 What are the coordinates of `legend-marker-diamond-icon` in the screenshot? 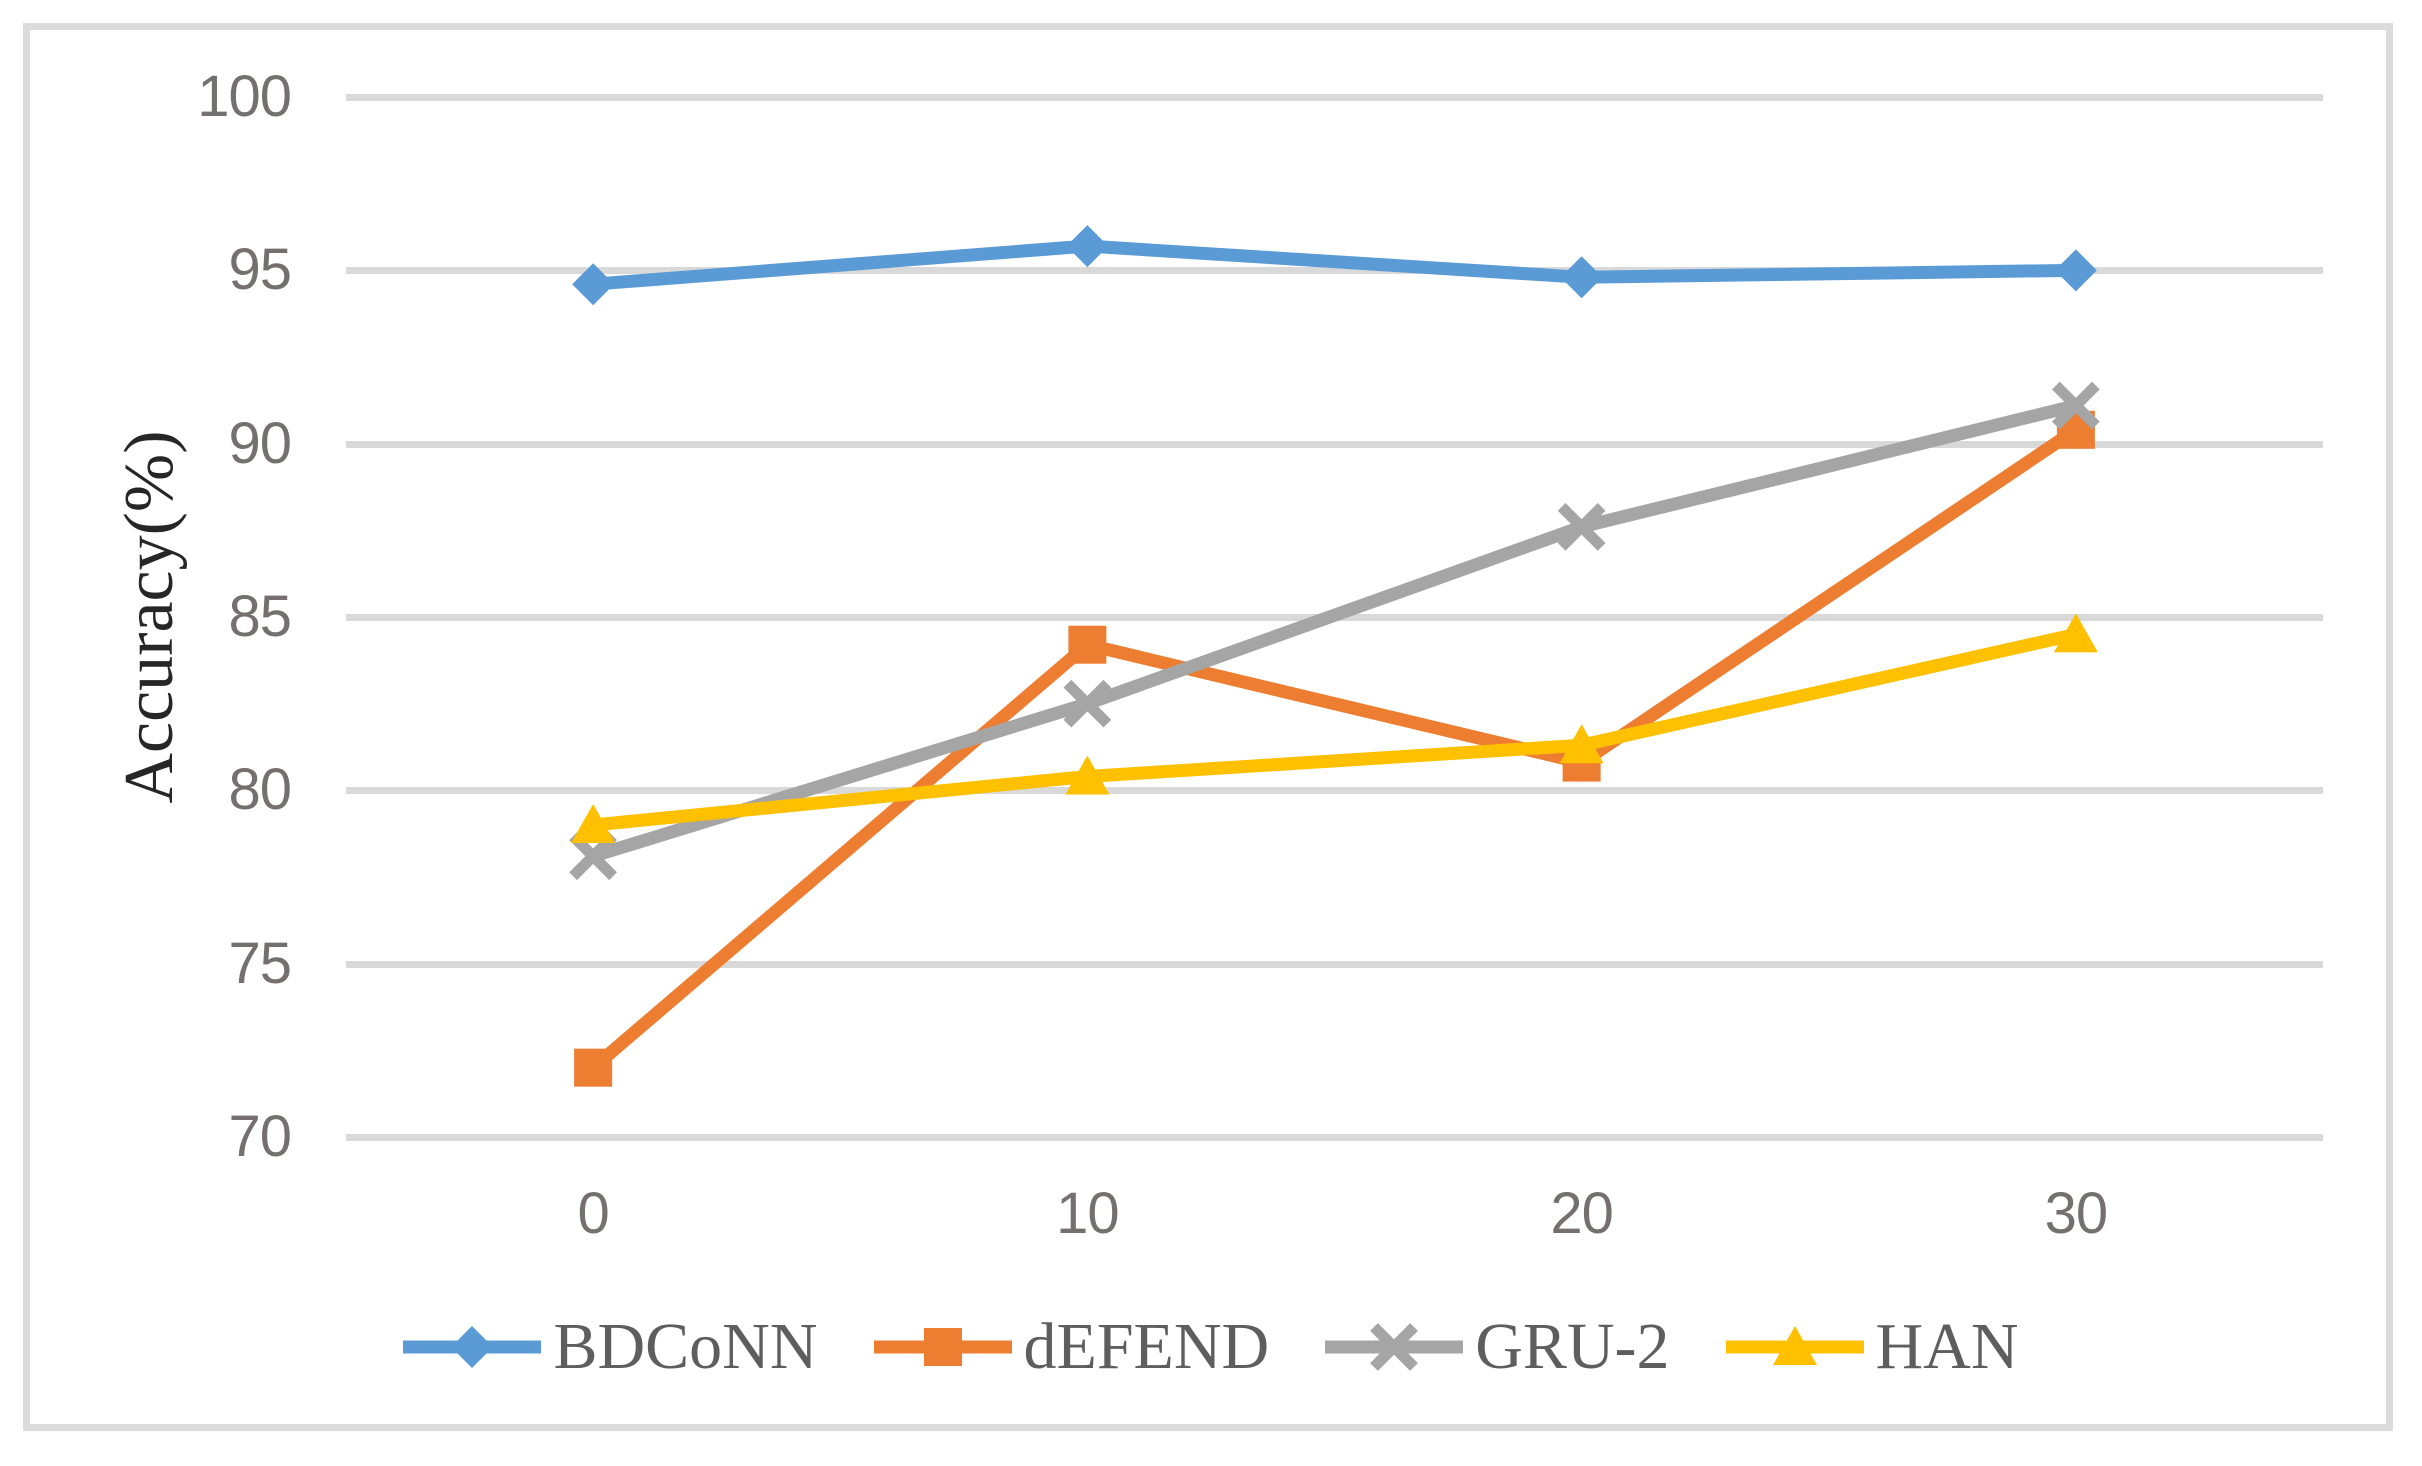 It's located at (472, 1347).